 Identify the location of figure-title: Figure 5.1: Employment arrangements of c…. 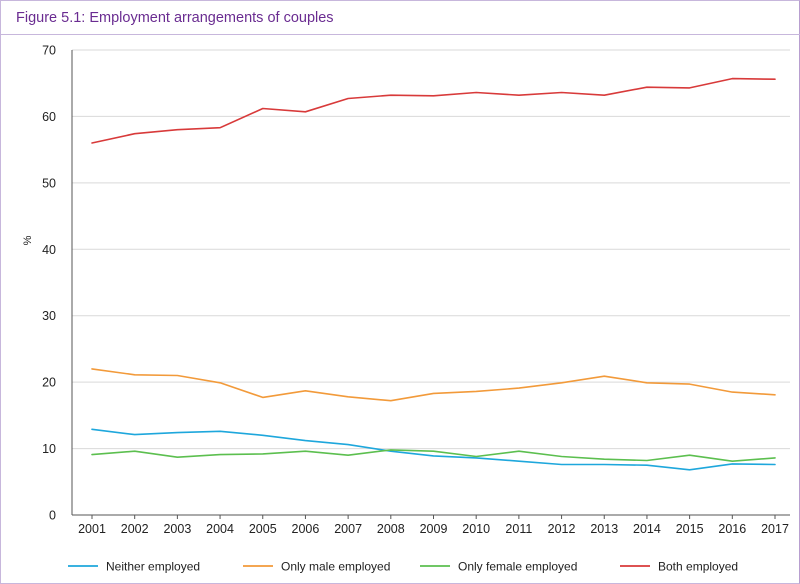
(175, 18).